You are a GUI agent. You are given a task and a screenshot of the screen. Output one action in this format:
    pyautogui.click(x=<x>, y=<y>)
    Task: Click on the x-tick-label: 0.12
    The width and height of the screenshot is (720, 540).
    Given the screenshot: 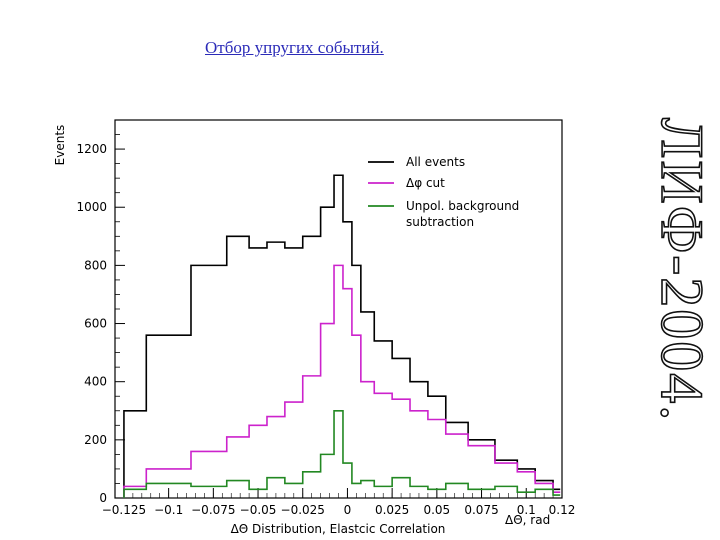 What is the action you would take?
    pyautogui.click(x=562, y=510)
    